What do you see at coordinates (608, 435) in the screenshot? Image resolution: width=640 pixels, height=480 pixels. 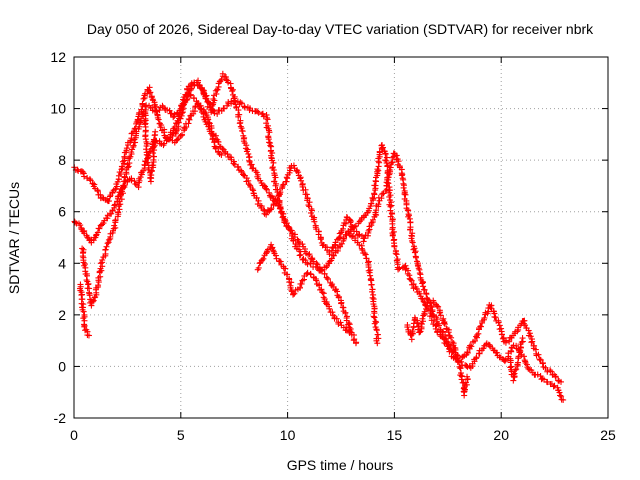 I see `x-tick-label: 25` at bounding box center [608, 435].